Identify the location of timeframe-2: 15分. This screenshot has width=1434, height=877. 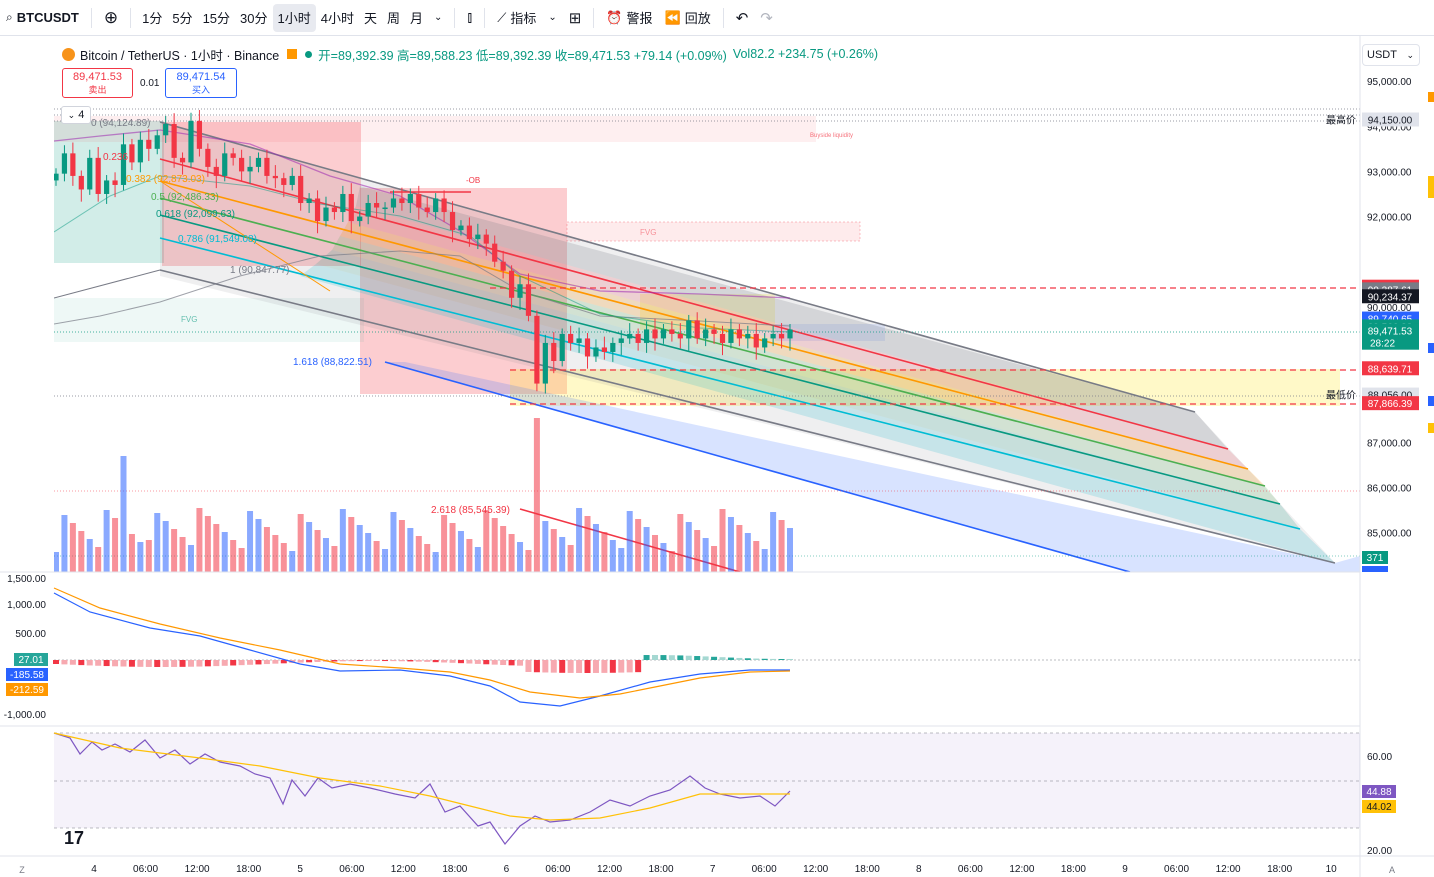
(216, 18).